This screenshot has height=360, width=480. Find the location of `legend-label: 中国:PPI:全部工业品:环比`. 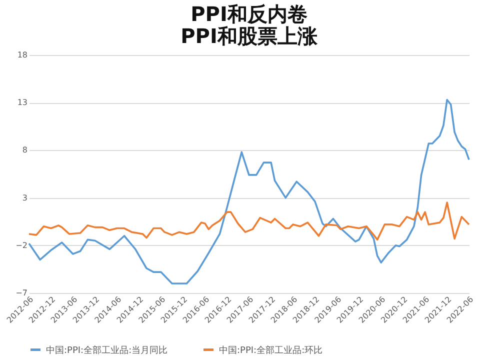

legend-label: 中国:PPI:全部工业品:环比 is located at coordinates (271, 350).